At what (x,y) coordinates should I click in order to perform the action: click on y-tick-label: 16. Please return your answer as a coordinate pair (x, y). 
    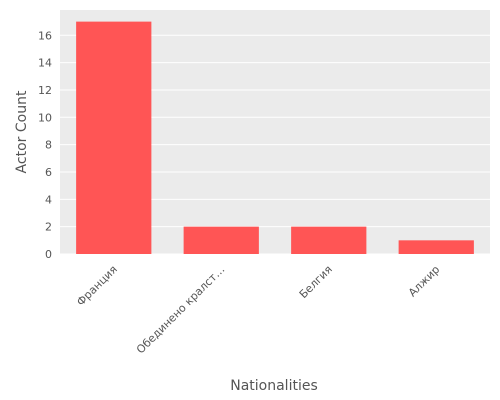
    Looking at the image, I should click on (45, 35).